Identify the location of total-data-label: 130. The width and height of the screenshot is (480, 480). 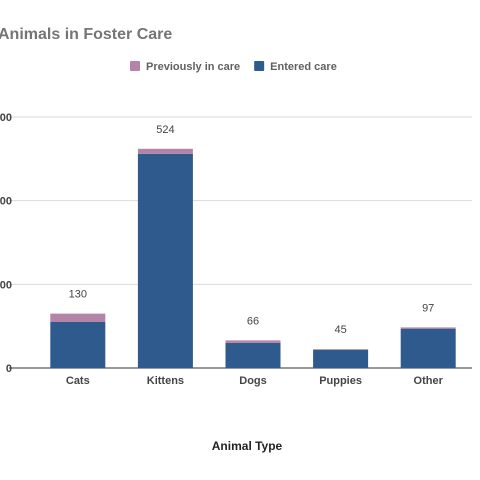
(78, 295).